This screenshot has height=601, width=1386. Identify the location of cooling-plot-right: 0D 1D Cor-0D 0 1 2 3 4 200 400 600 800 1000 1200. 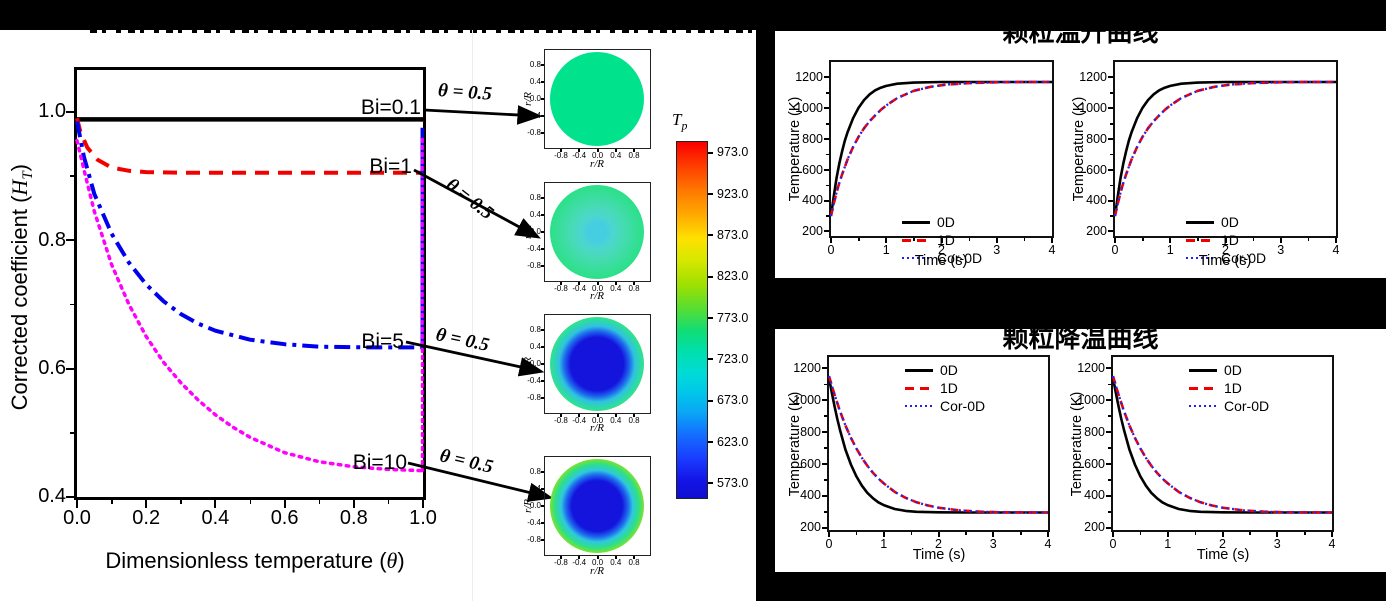
(1206, 453).